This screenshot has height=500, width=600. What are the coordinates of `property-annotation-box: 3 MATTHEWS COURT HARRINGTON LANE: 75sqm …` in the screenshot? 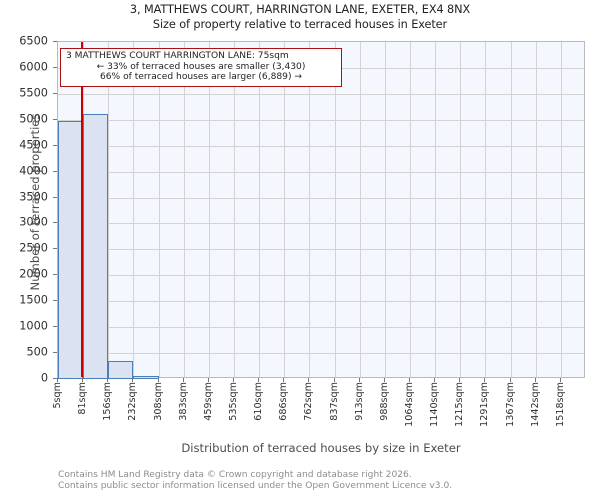 It's located at (201, 67).